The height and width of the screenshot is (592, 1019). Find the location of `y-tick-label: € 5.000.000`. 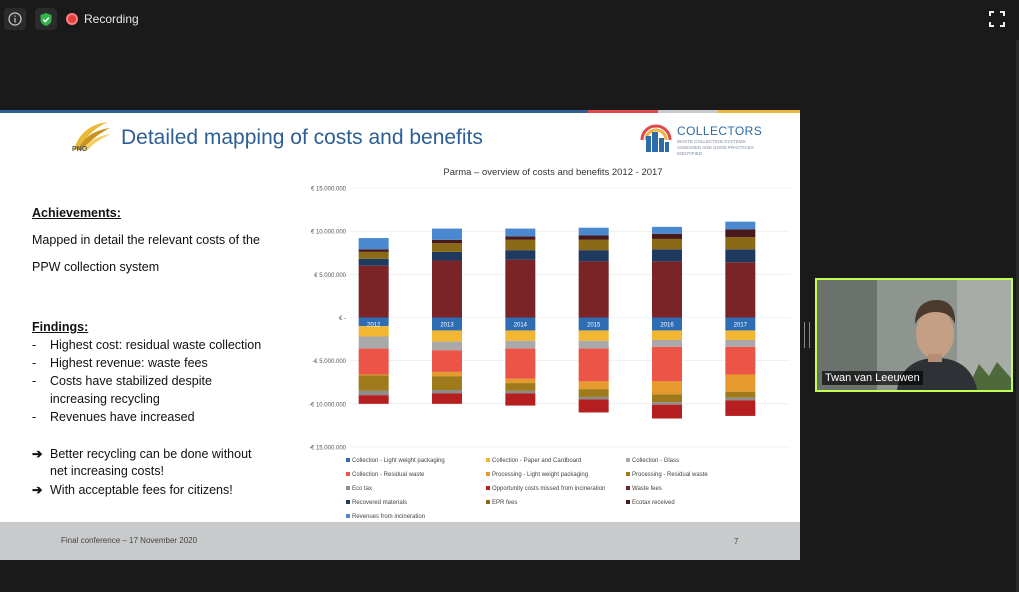

y-tick-label: € 5.000.000 is located at coordinates (330, 276).